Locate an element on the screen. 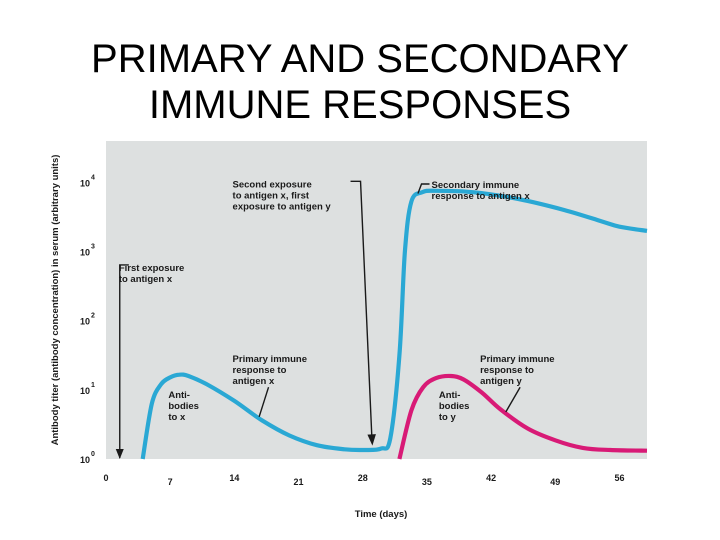 Image resolution: width=720 pixels, height=540 pixels. x-tick-label: 0 is located at coordinates (105, 478).